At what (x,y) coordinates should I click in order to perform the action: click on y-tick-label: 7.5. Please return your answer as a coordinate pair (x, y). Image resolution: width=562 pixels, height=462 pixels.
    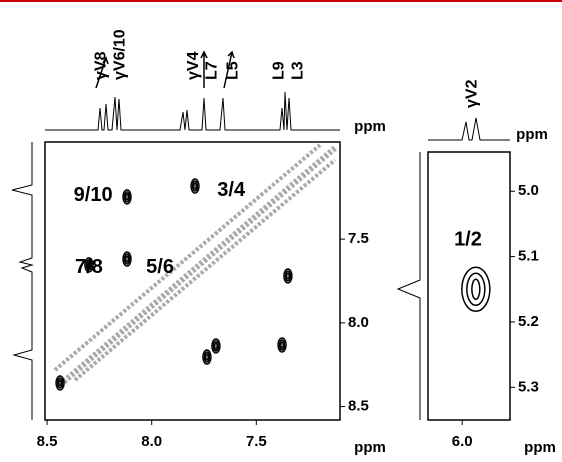
    Looking at the image, I should click on (358, 238).